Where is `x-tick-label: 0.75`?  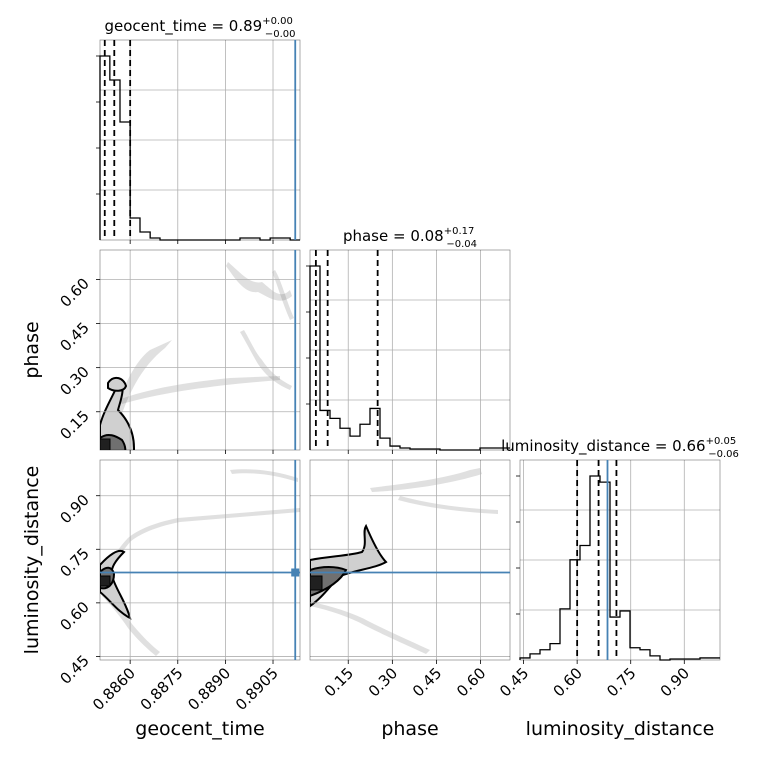 x-tick-label: 0.75 is located at coordinates (621, 682).